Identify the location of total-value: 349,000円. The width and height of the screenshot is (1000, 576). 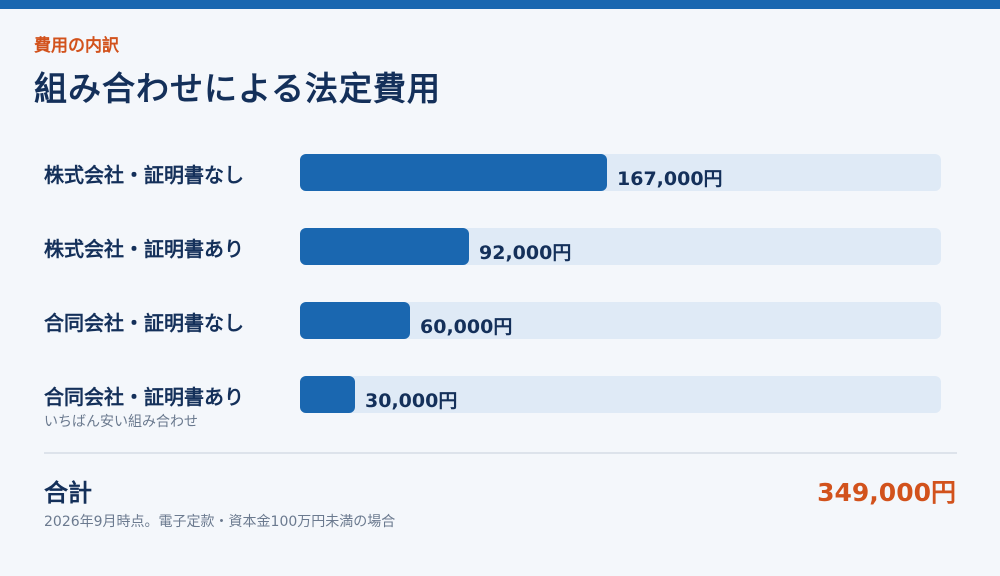
(886, 492).